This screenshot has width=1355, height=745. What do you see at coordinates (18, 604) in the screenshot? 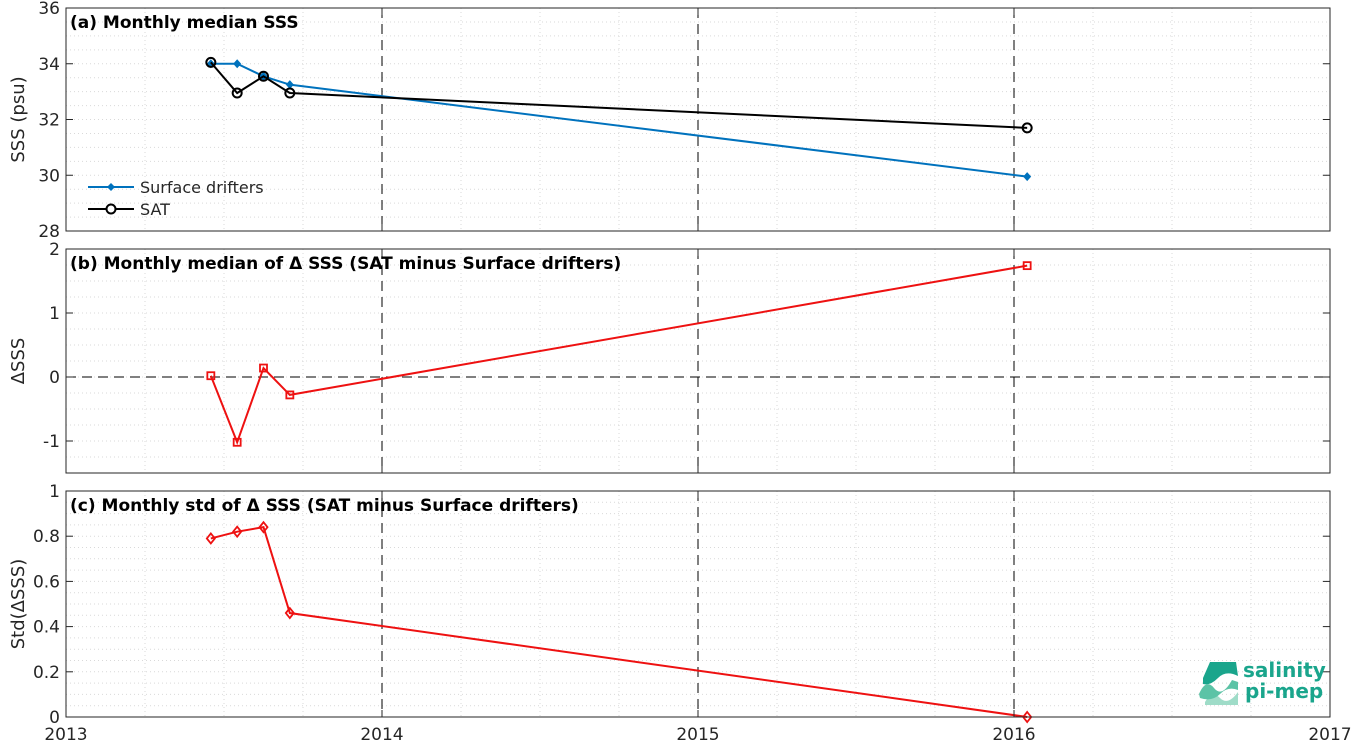
I see `panel-c-y-axis-label: Std(ΔSSS)` at bounding box center [18, 604].